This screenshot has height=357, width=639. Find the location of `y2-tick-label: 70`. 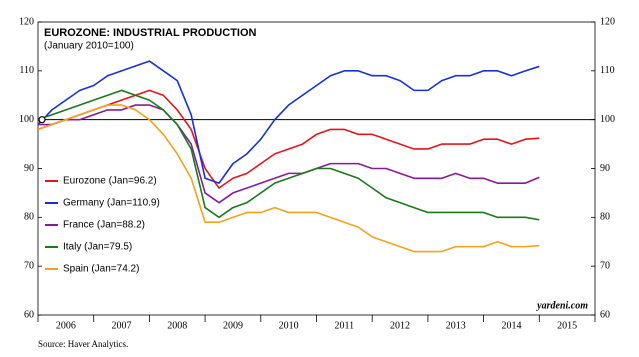

y2-tick-label: 70 is located at coordinates (605, 265).